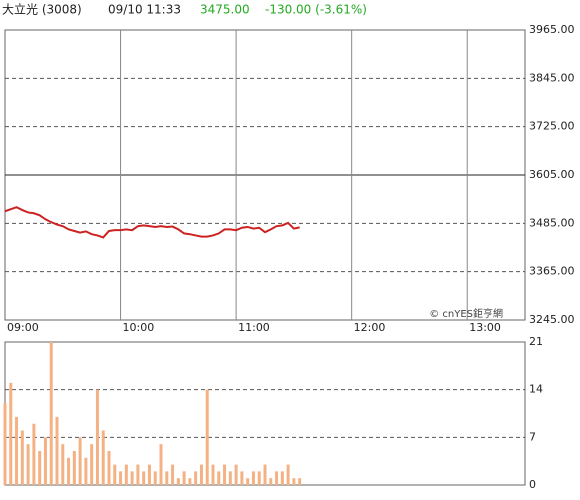 The image size is (580, 500). I want to click on x-tick-label: 13:00, so click(485, 327).